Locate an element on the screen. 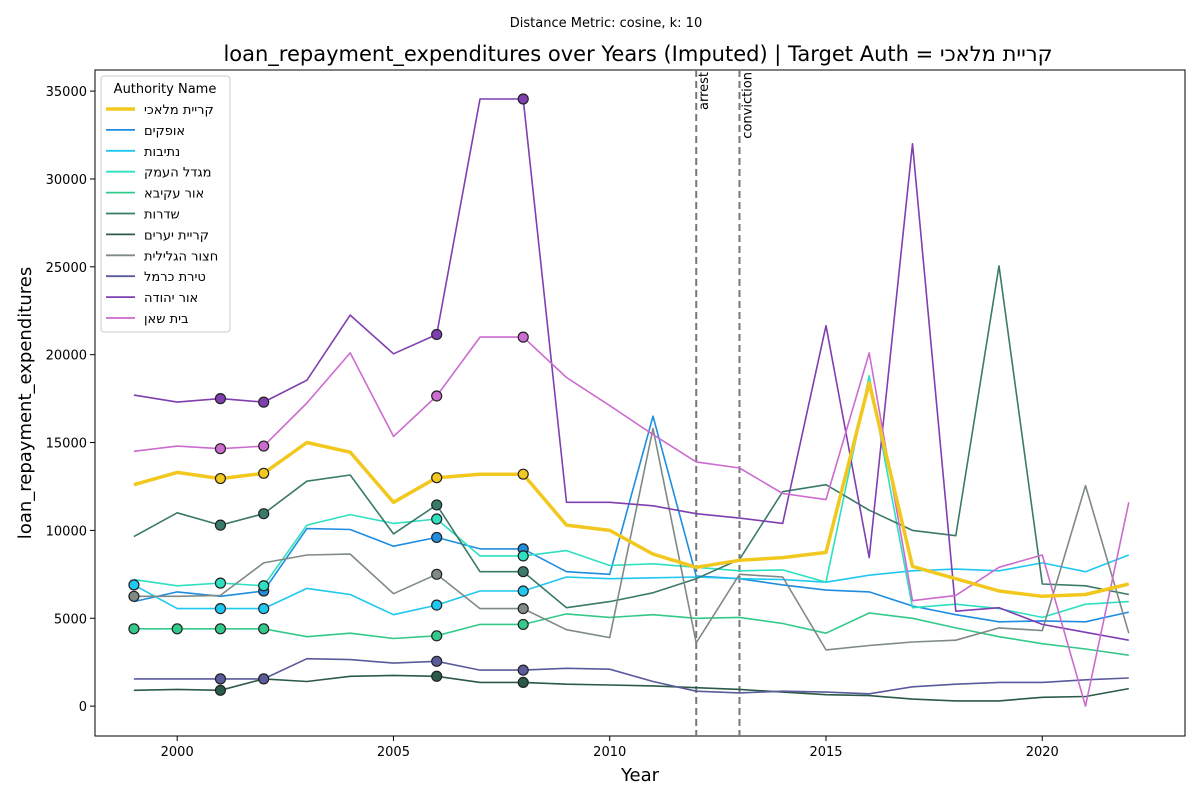  event-lines: arrest conviction is located at coordinates (725, 403).